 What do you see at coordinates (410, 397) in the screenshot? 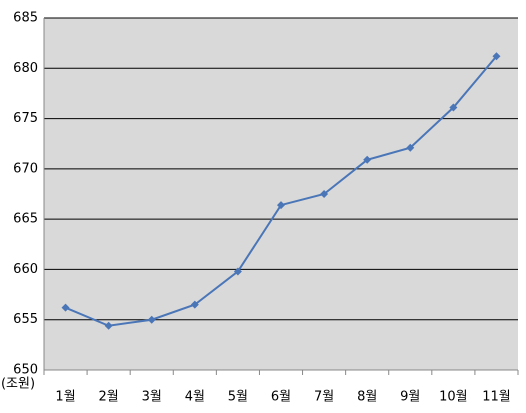
I see `x-tick-label: 9월` at bounding box center [410, 397].